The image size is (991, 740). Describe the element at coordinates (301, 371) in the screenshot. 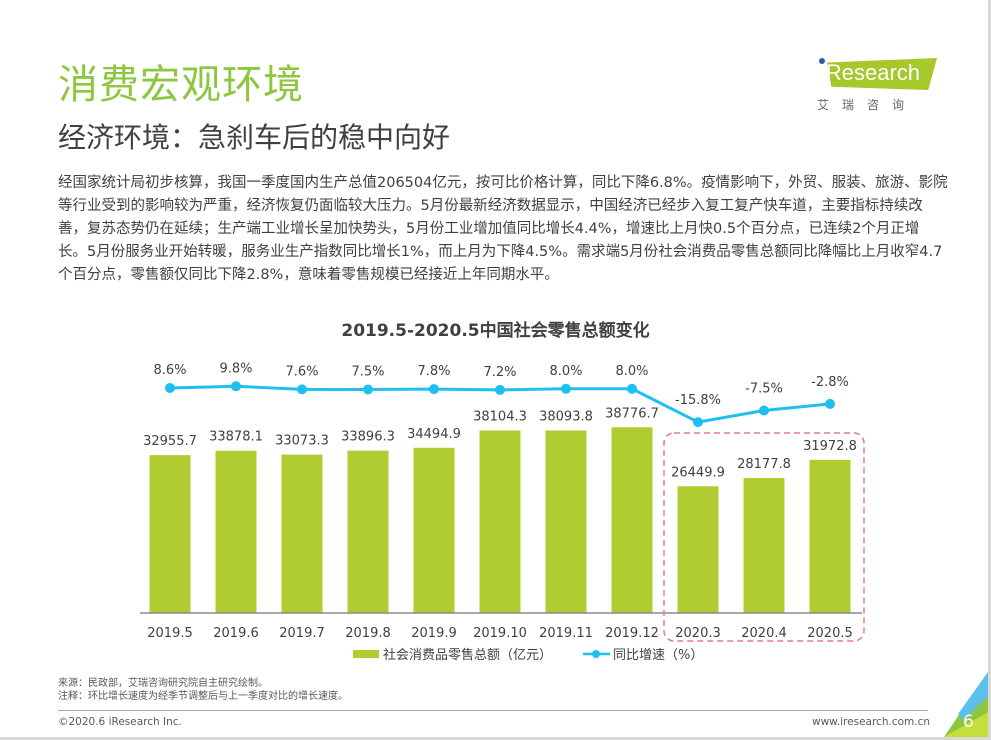

I see `growth-label-2019.7: 7.6%` at that location.